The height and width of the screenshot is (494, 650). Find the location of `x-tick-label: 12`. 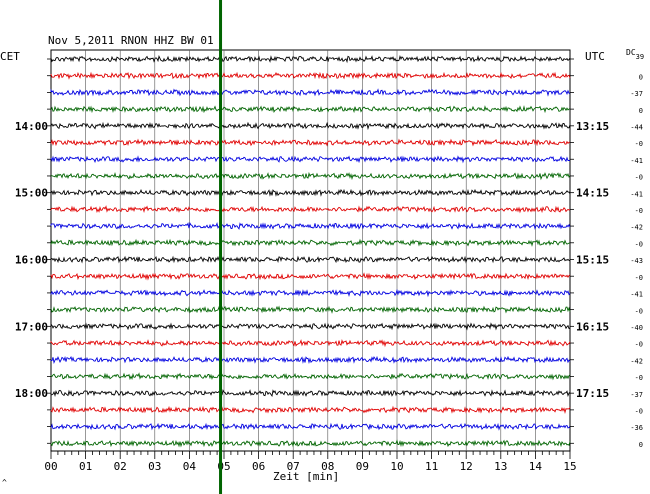

x-tick-label: 12 is located at coordinates (466, 466).